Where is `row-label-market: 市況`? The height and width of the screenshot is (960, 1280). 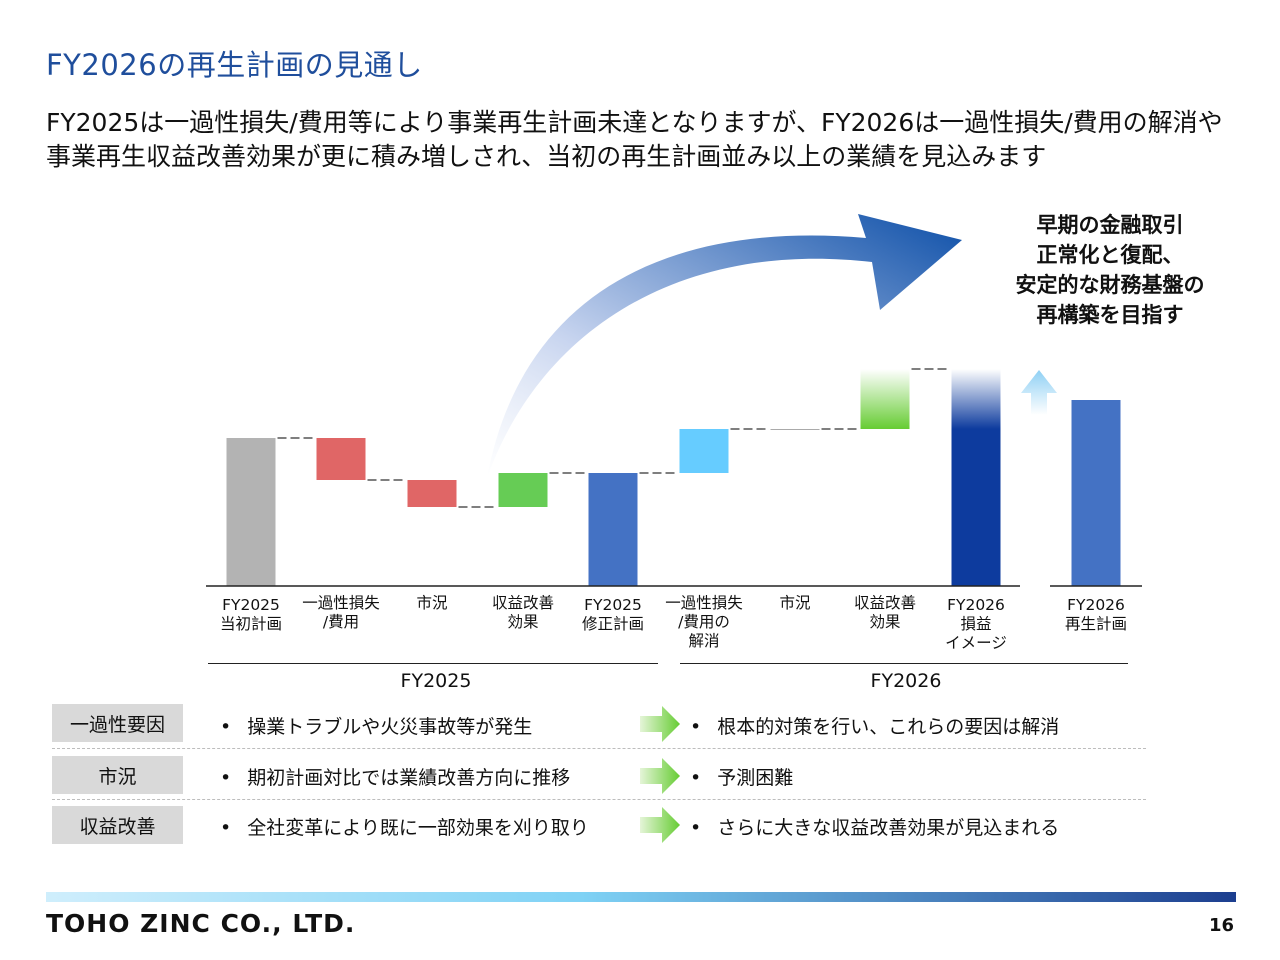
row-label-market: 市況 is located at coordinates (117, 775).